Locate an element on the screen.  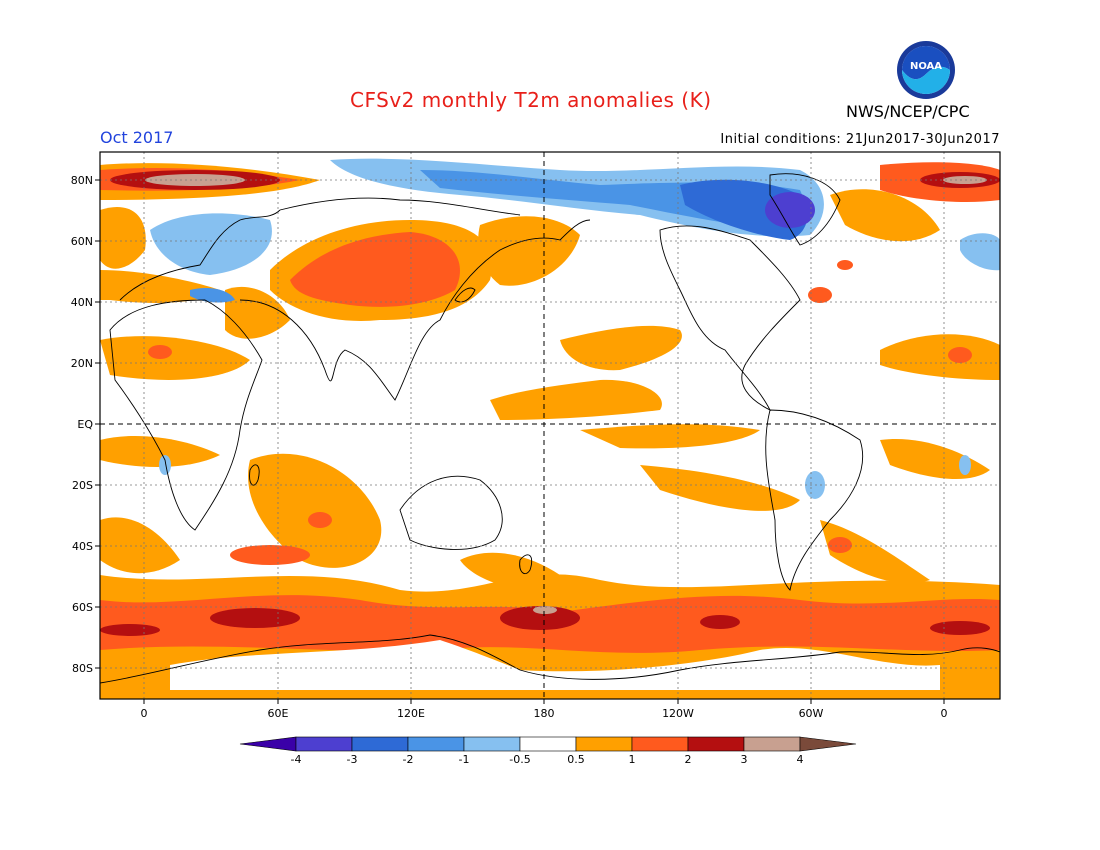
colorbar-label: 1 is located at coordinates (632, 759).